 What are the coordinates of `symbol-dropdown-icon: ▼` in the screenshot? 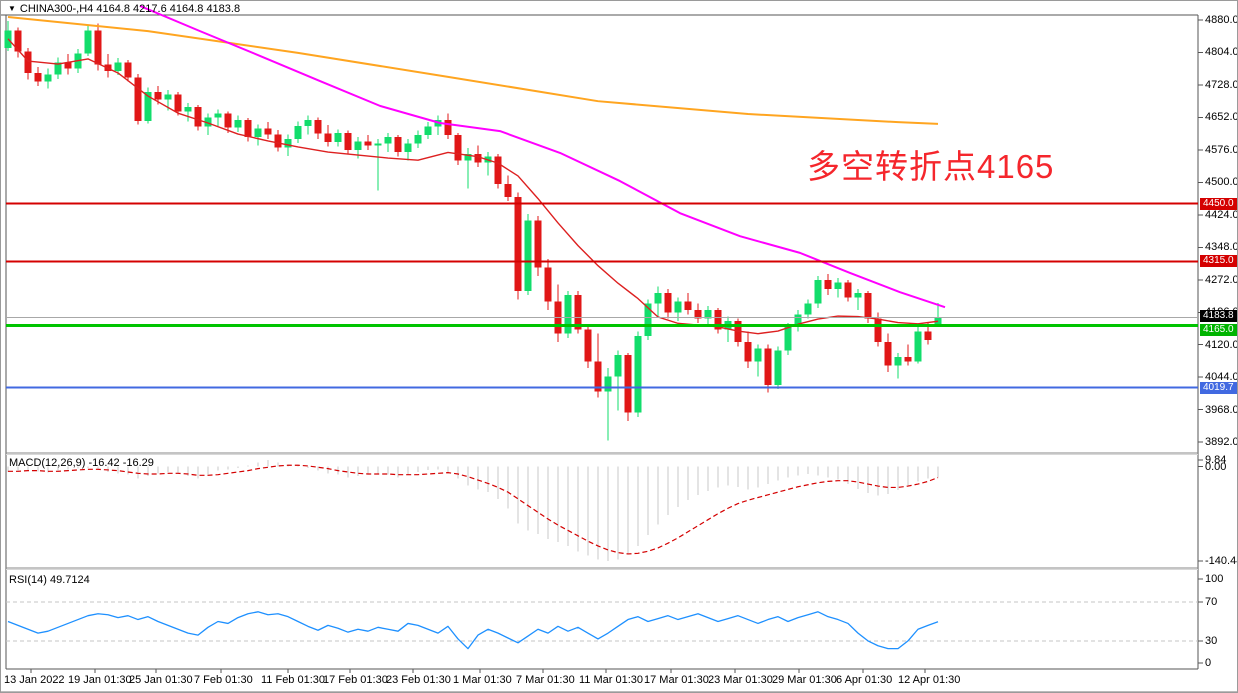 It's located at (12, 8).